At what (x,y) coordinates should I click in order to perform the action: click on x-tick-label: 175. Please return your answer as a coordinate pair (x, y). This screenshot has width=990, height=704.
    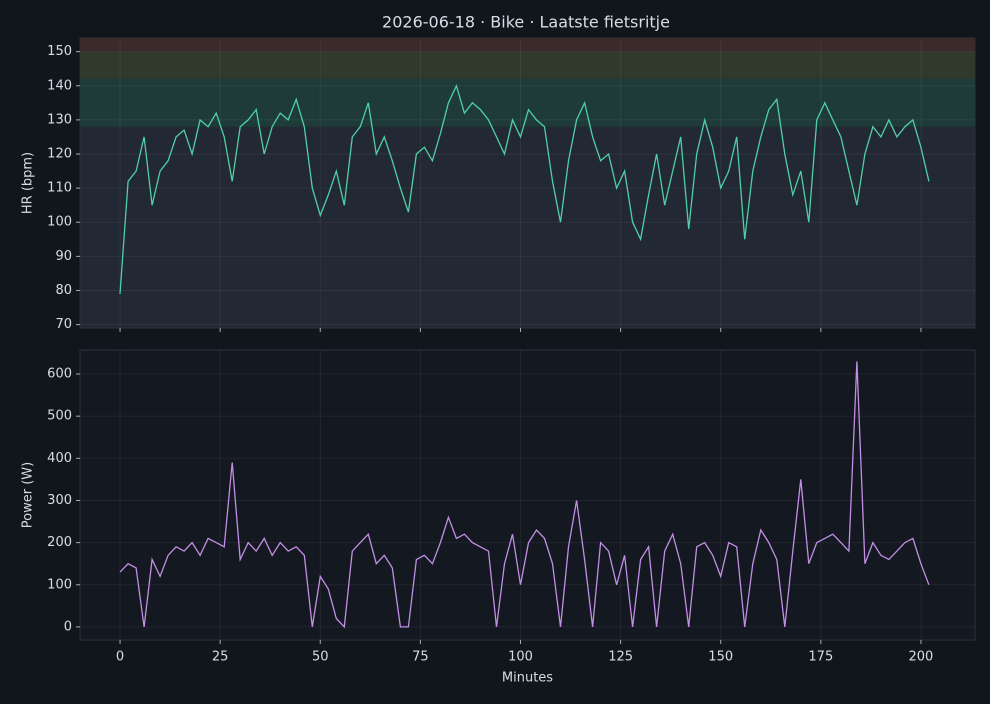
    Looking at the image, I should click on (820, 657).